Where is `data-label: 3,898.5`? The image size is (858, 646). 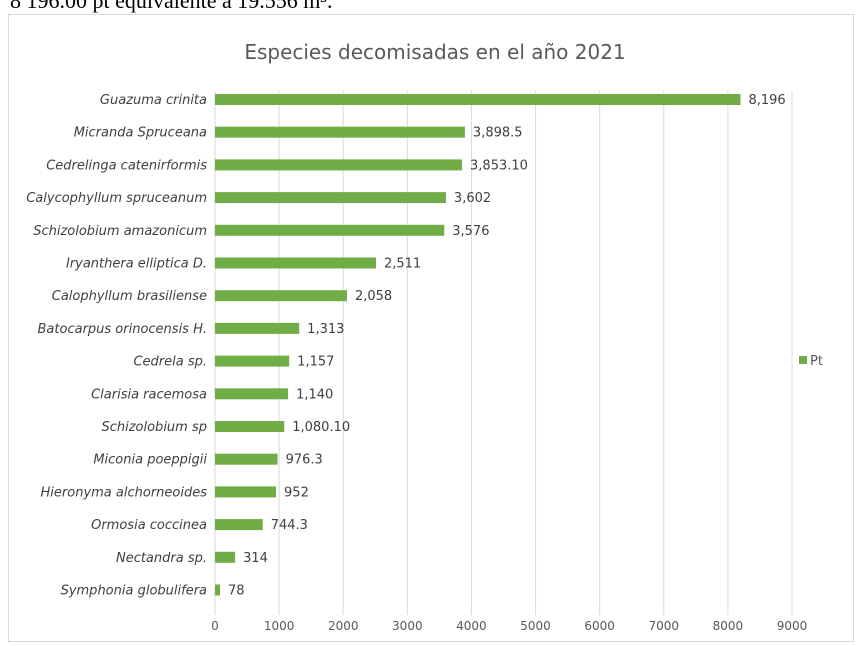 data-label: 3,898.5 is located at coordinates (498, 133).